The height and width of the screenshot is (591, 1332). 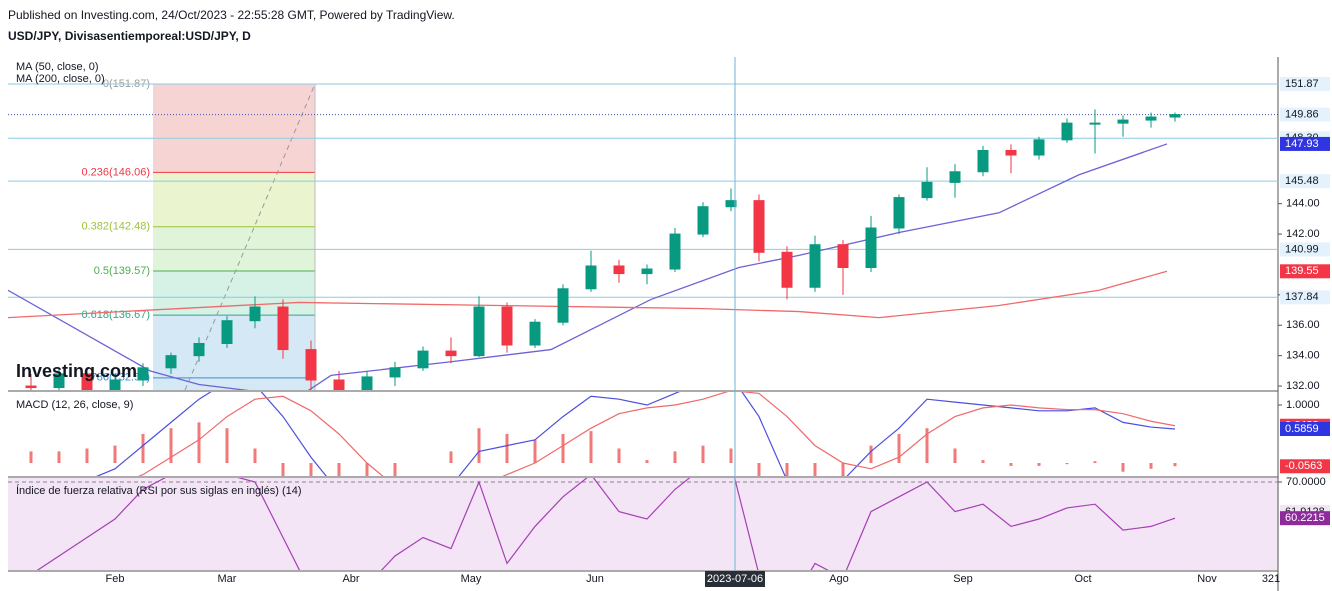 What do you see at coordinates (1303, 234) in the screenshot?
I see `y-tick-label: 142.00` at bounding box center [1303, 234].